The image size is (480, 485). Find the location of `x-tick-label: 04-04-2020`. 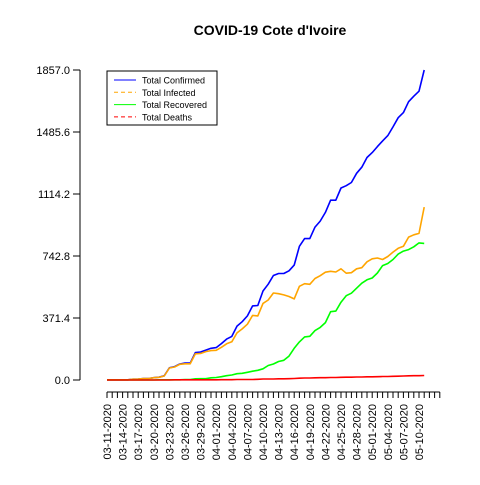

x-tick-label: 04-04-2020 is located at coordinates (233, 432).